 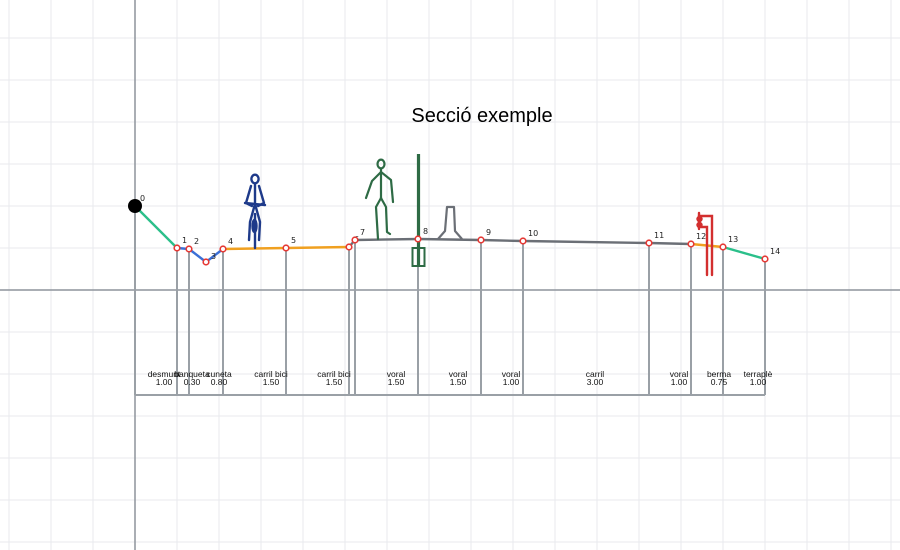 What do you see at coordinates (219, 382) in the screenshot?
I see `segment-width: 0.80` at bounding box center [219, 382].